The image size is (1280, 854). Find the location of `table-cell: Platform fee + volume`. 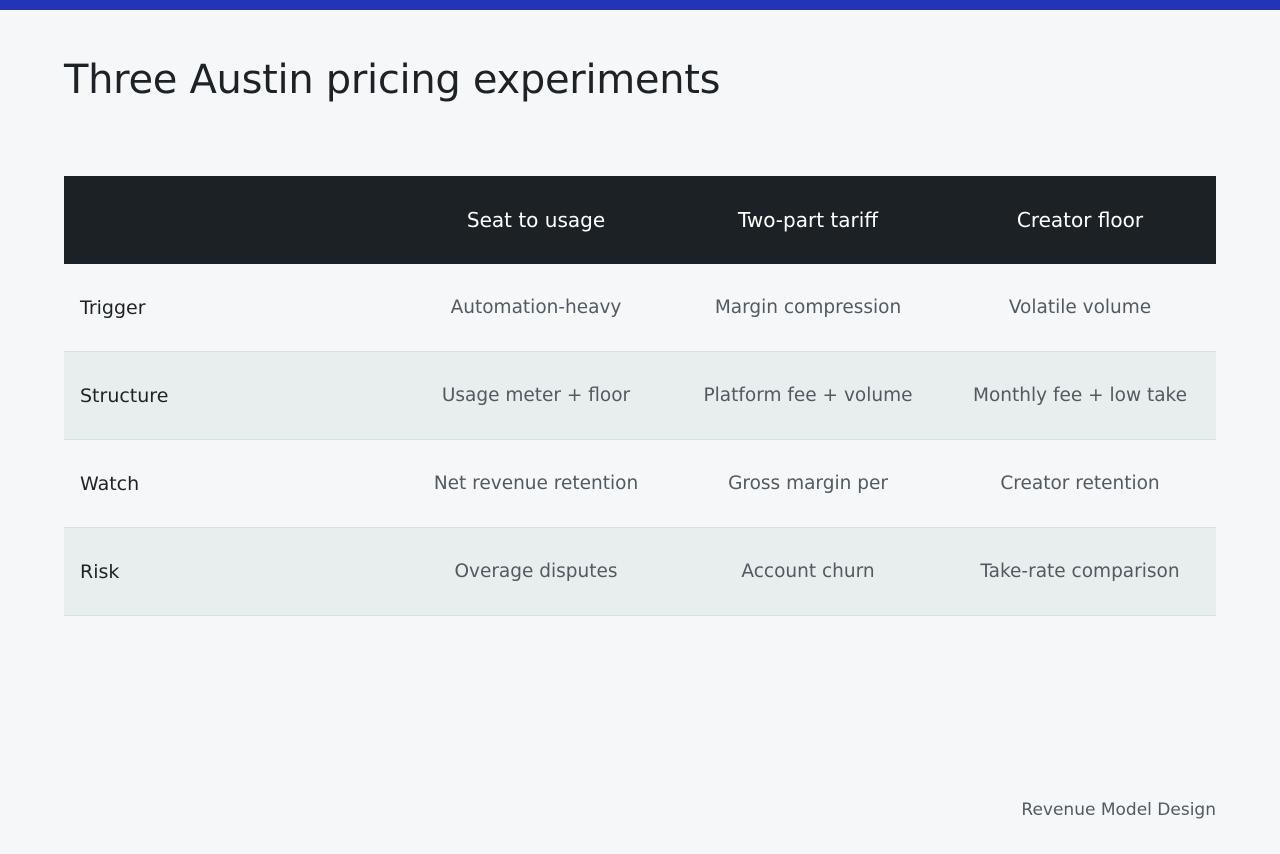

table-cell: Platform fee + volume is located at coordinates (808, 395).